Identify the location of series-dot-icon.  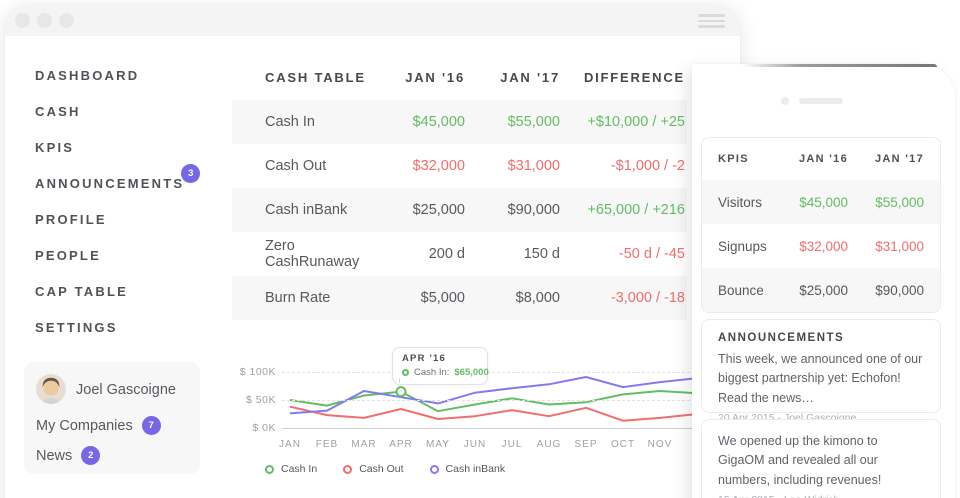
(405, 372).